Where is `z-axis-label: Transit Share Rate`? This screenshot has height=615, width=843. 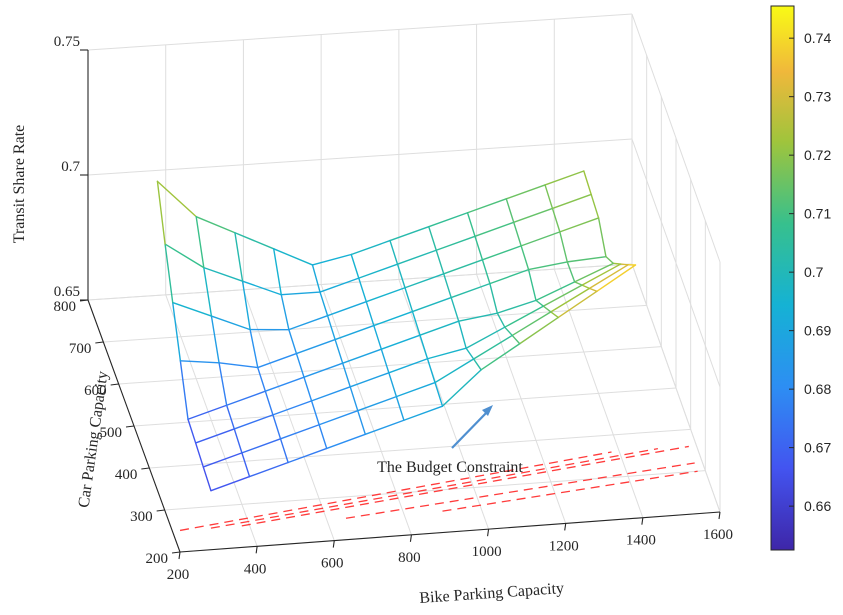 z-axis-label: Transit Share Rate is located at coordinates (19, 184).